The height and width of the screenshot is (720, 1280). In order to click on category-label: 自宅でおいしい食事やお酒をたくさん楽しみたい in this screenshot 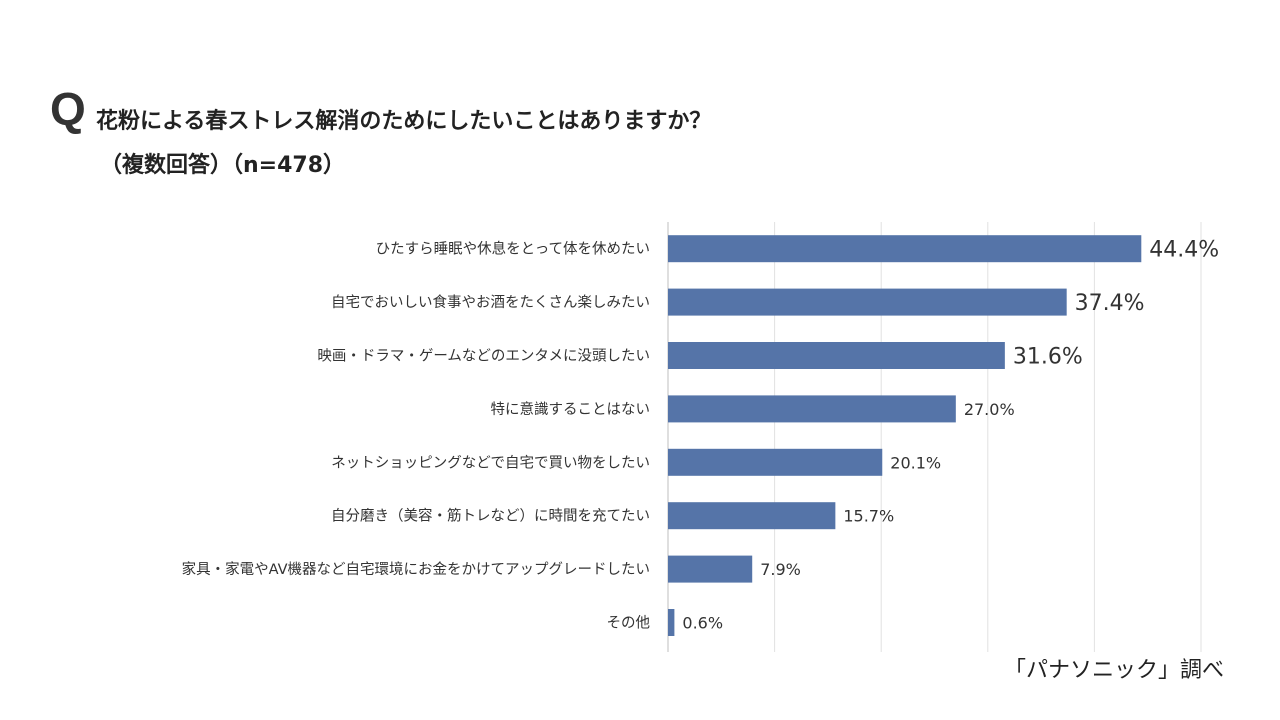, I will do `click(490, 302)`.